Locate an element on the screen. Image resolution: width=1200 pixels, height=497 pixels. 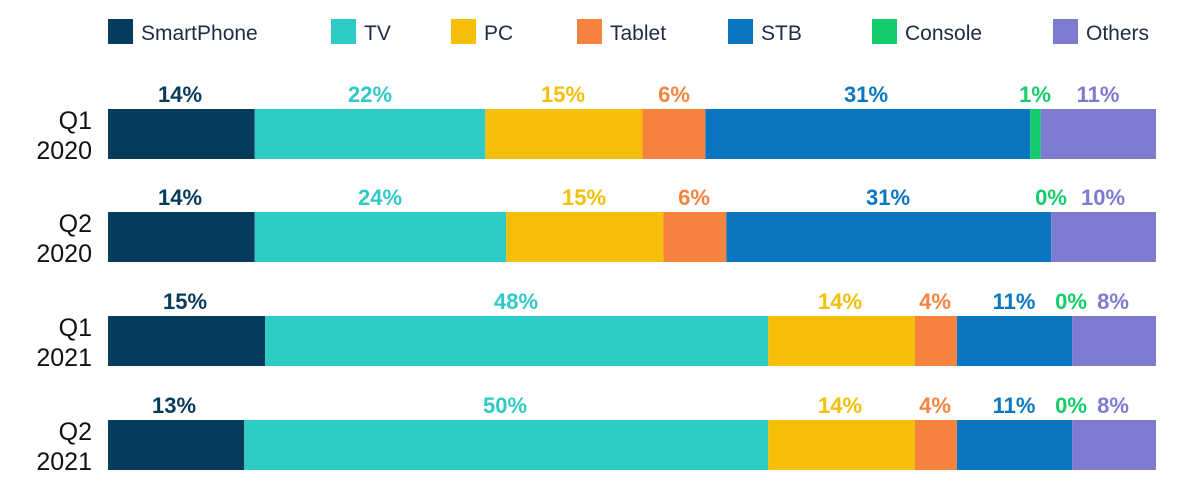
data-label-others: 11% is located at coordinates (1098, 94).